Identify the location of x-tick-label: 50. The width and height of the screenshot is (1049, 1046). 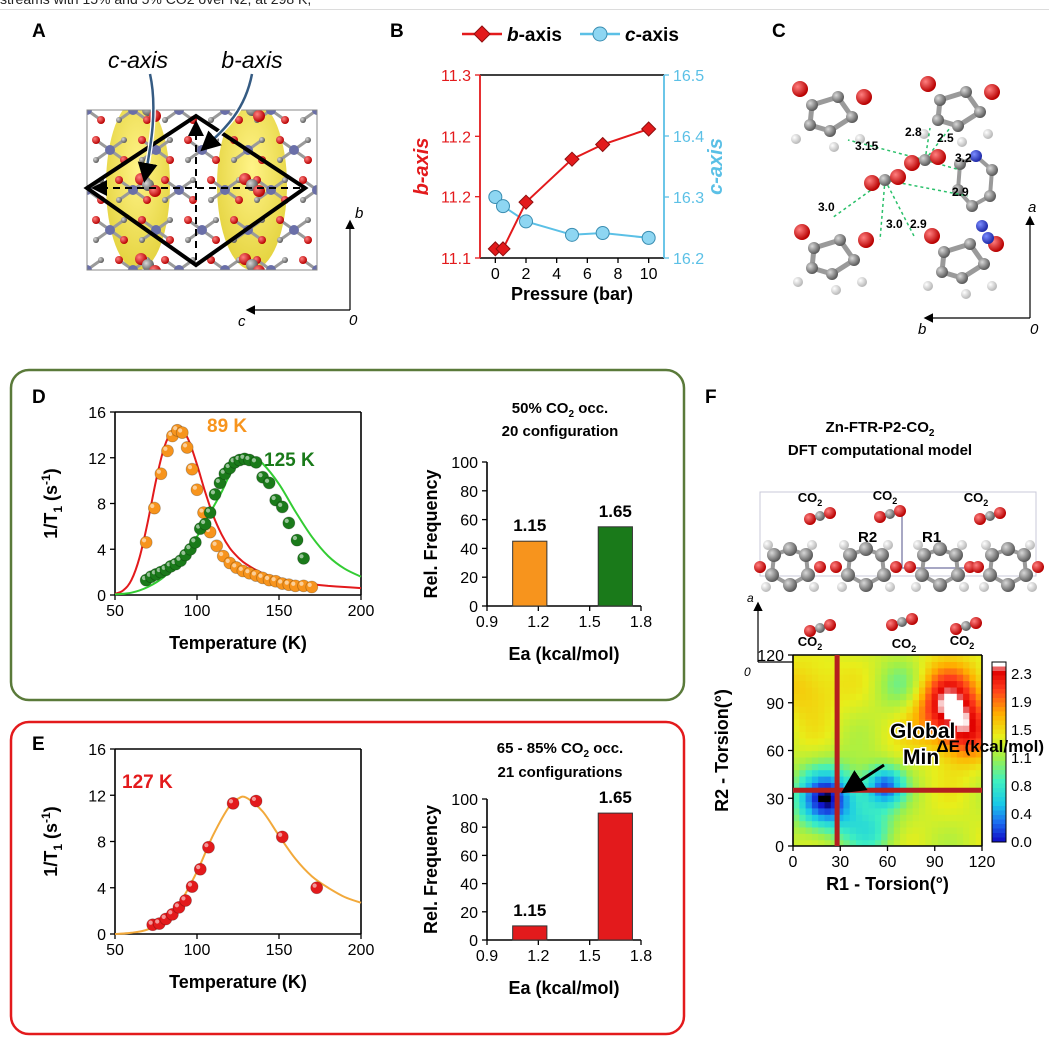
(115, 611).